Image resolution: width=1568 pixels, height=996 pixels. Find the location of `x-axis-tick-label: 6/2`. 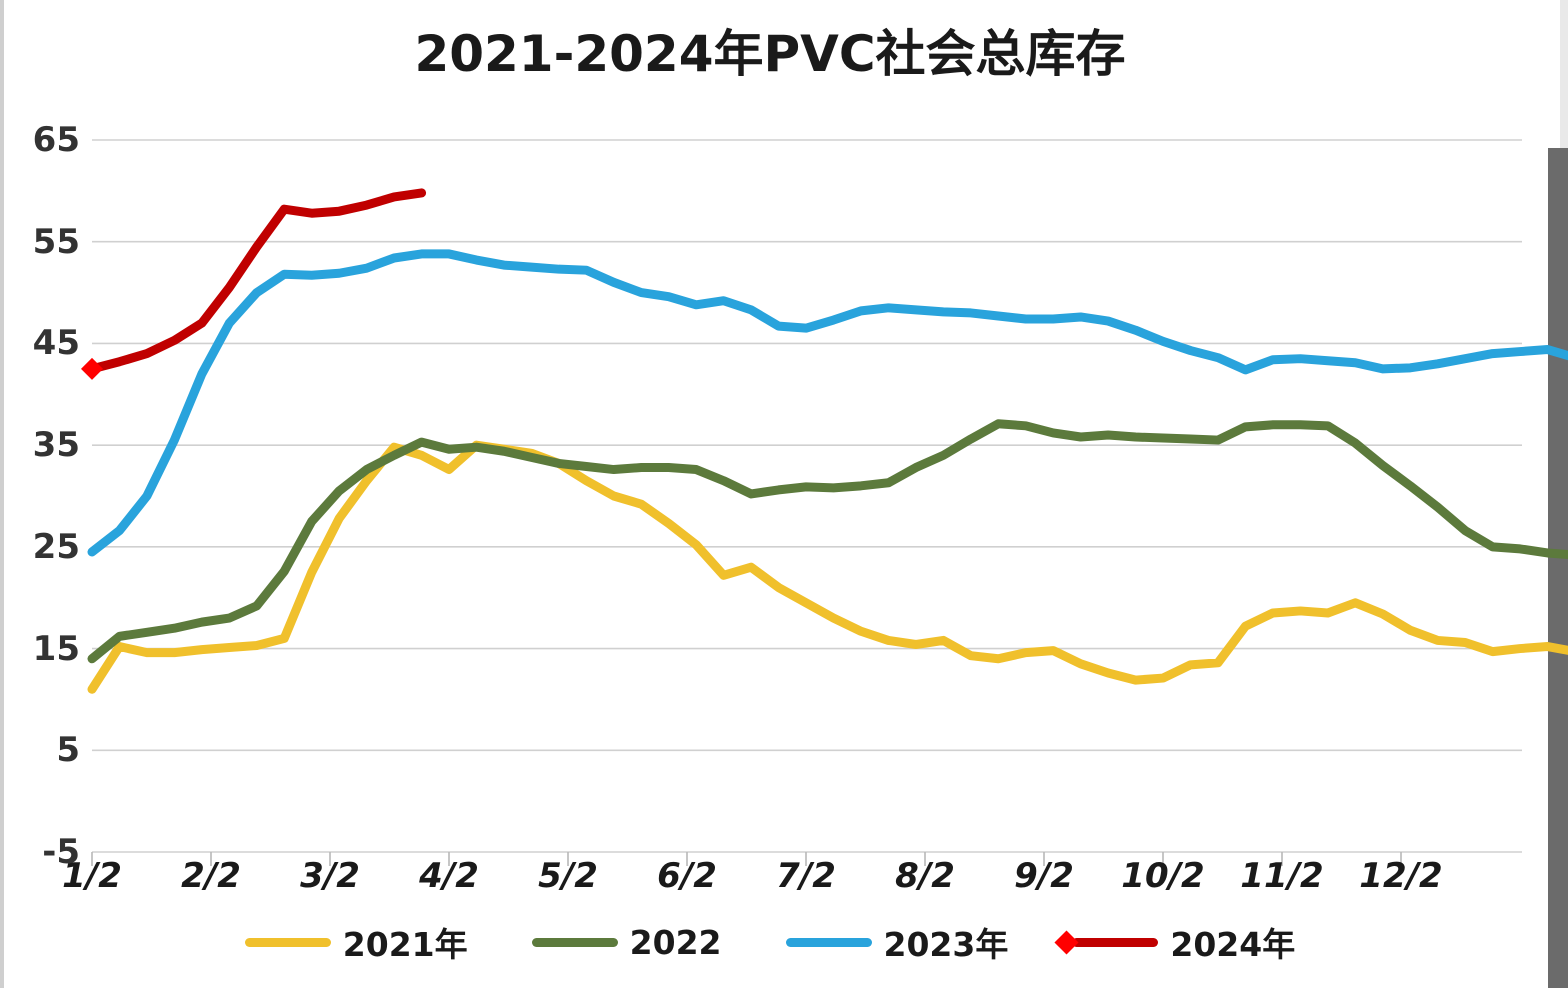

x-axis-tick-label: 6/2 is located at coordinates (687, 876).